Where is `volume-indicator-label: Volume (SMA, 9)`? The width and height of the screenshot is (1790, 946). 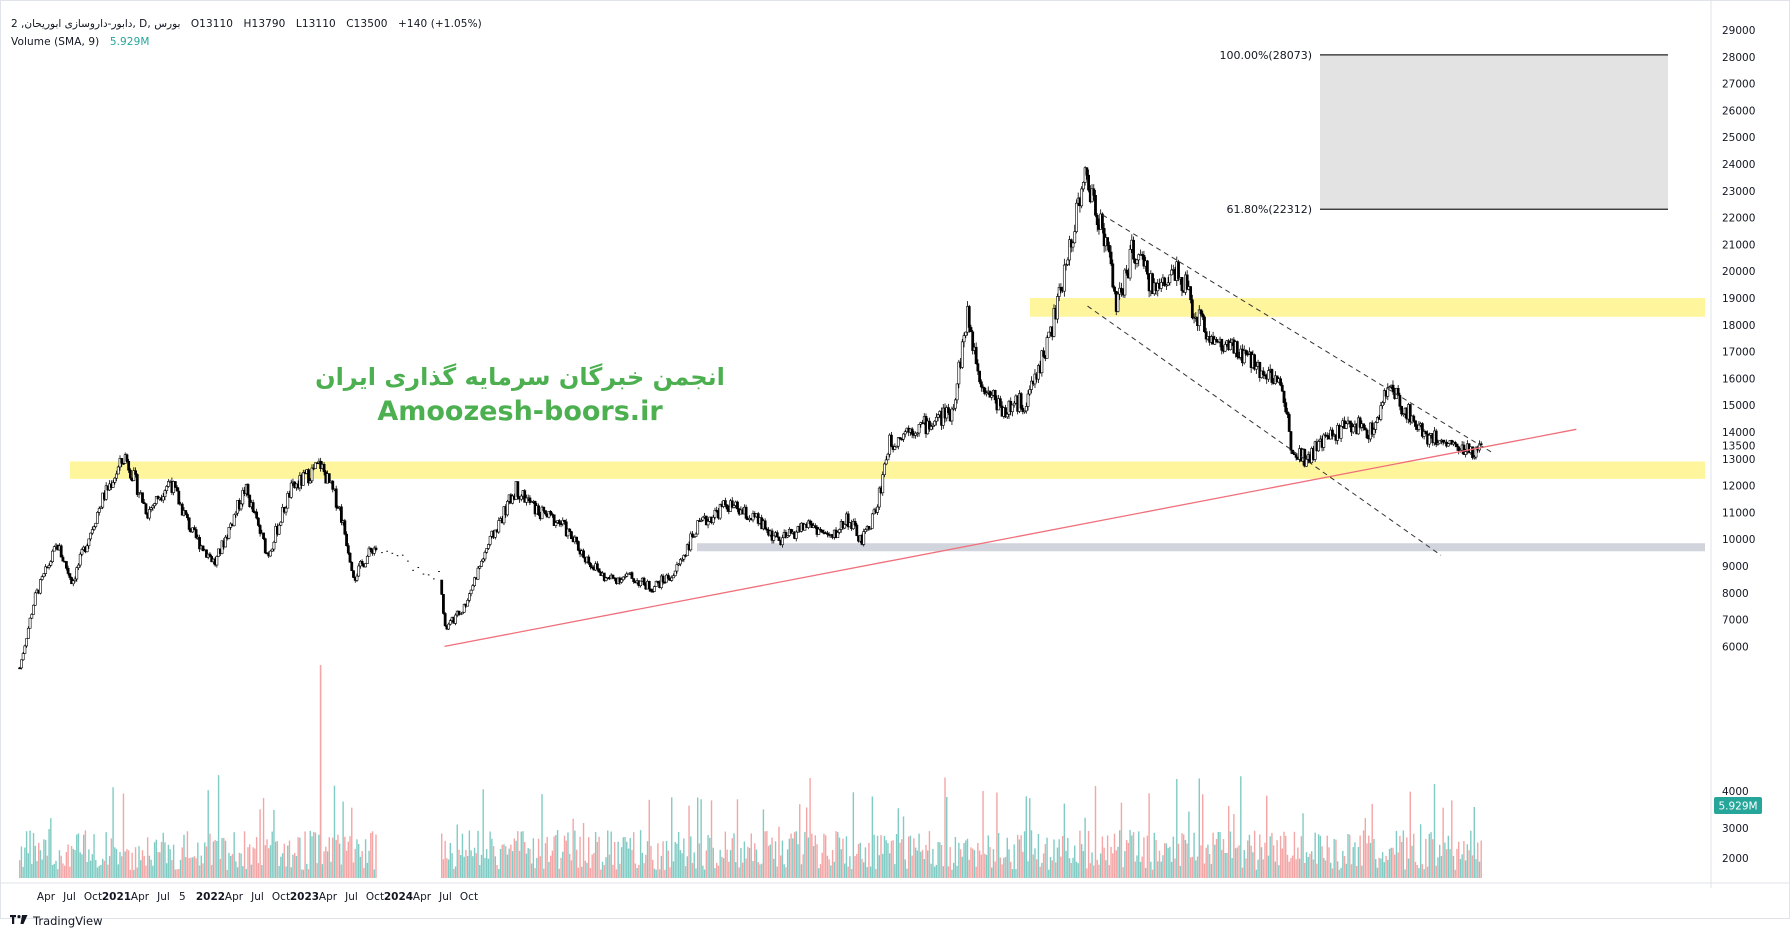 volume-indicator-label: Volume (SMA, 9) is located at coordinates (55, 42).